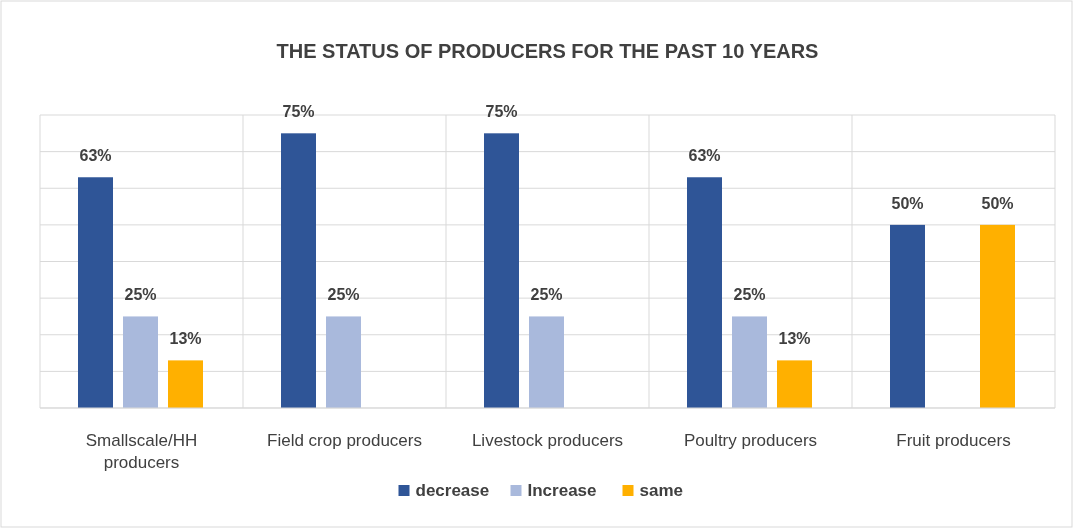  I want to click on x-tick-label: Fruit producers, so click(953, 440).